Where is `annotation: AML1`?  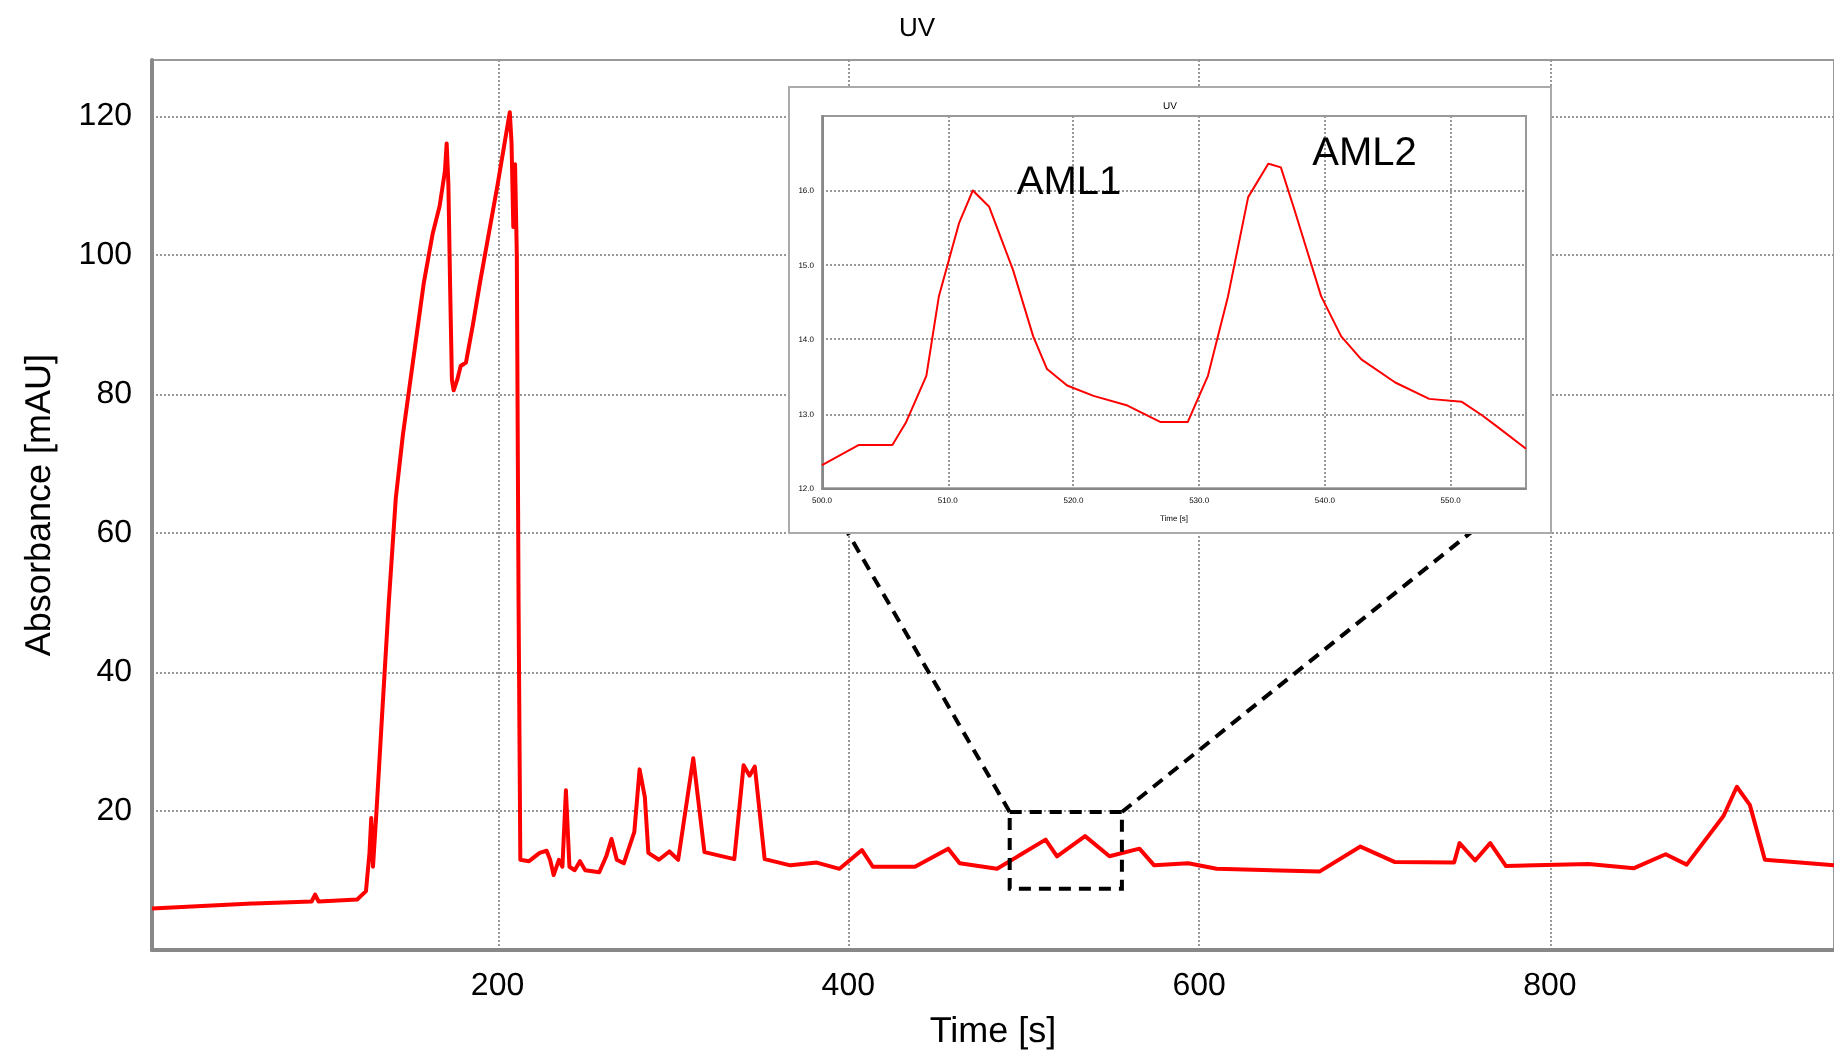 annotation: AML1 is located at coordinates (1069, 182).